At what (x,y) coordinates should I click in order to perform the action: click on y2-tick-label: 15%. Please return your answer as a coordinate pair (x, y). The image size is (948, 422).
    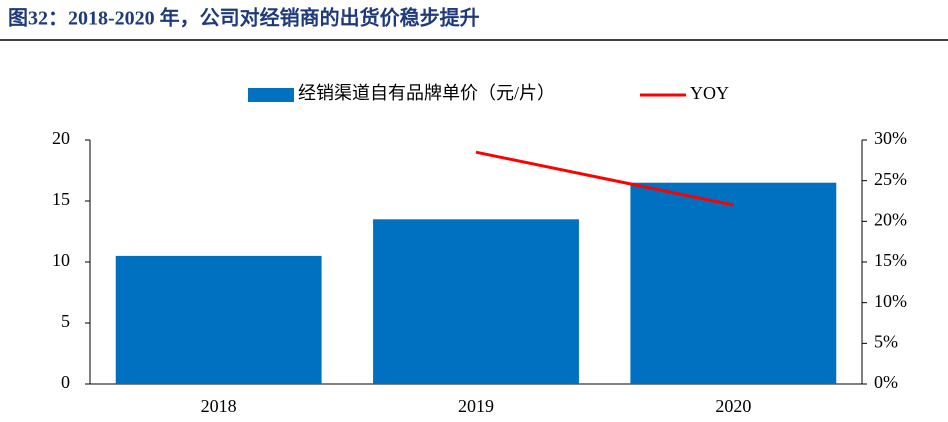
    Looking at the image, I should click on (890, 260).